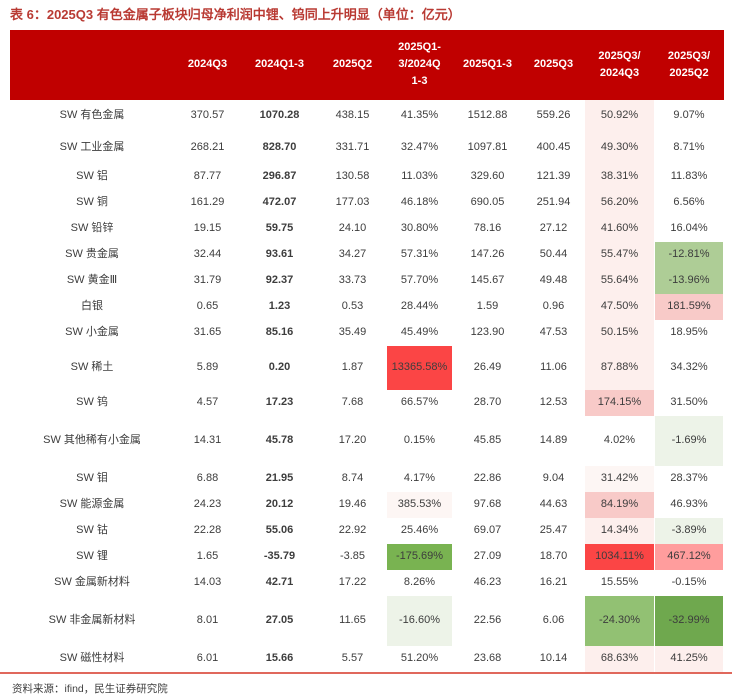  Describe the element at coordinates (487, 147) in the screenshot. I see `value-cell: 1097.81` at that location.